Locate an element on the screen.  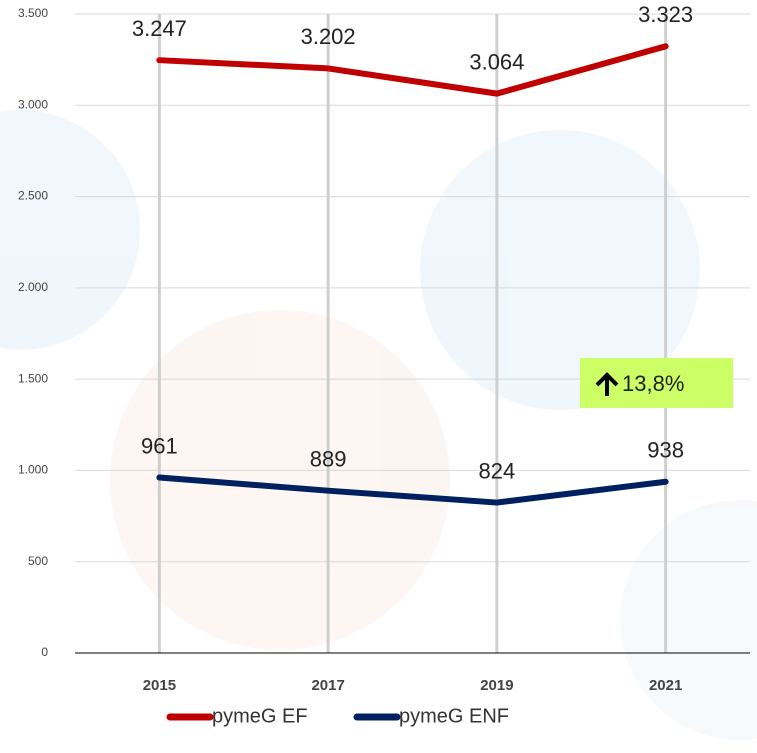
y-tick-label: 500 is located at coordinates (38, 561).